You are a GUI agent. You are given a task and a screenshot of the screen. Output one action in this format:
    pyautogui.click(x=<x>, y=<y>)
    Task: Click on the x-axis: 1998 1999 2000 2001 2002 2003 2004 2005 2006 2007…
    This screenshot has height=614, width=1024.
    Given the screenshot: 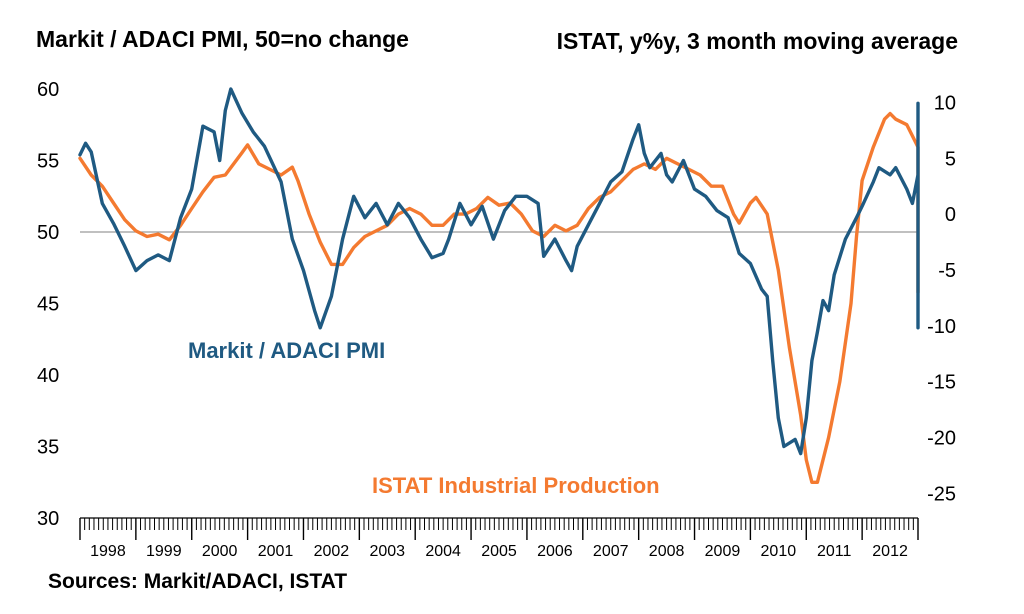 What is the action you would take?
    pyautogui.click(x=499, y=538)
    